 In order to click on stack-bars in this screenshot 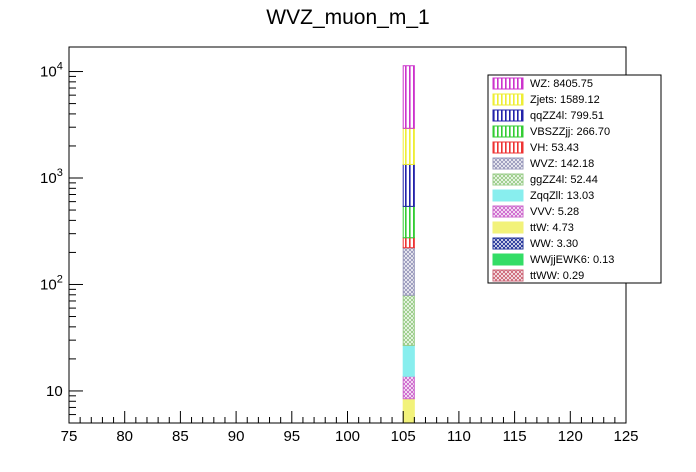, I will do `click(408, 244)`.